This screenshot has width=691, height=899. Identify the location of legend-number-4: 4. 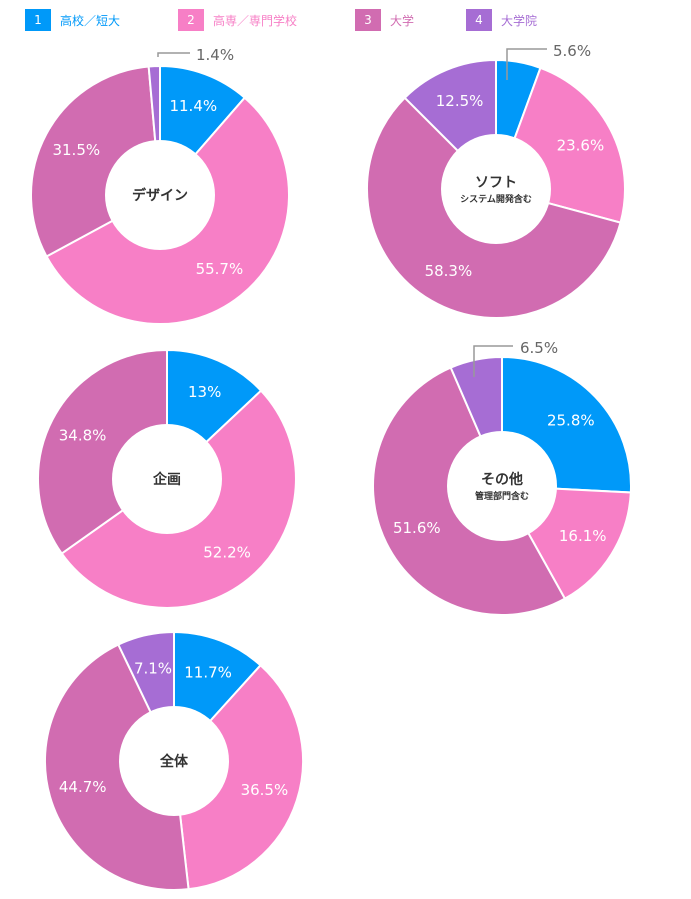
(479, 20).